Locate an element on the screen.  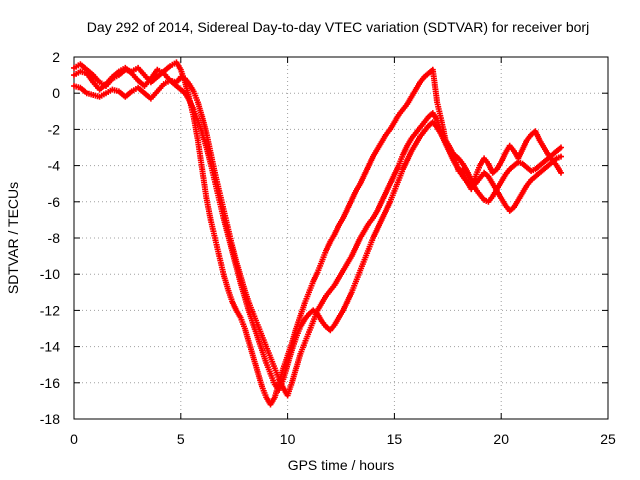
y-axis-label: SDTVAR / TECUs is located at coordinates (13, 238).